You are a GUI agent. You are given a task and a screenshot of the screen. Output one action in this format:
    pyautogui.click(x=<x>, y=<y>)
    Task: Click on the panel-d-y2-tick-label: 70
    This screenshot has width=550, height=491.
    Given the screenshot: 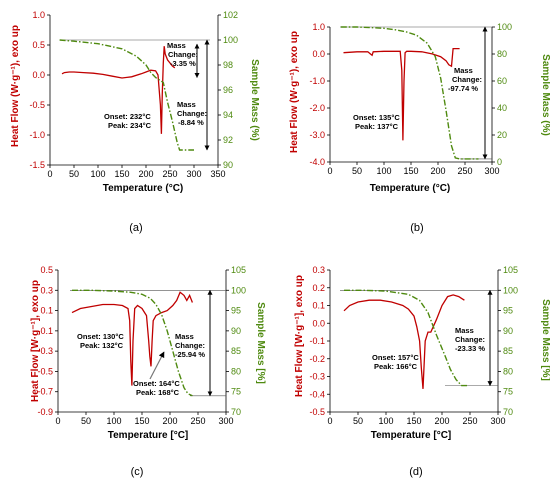 What is the action you would take?
    pyautogui.click(x=508, y=412)
    